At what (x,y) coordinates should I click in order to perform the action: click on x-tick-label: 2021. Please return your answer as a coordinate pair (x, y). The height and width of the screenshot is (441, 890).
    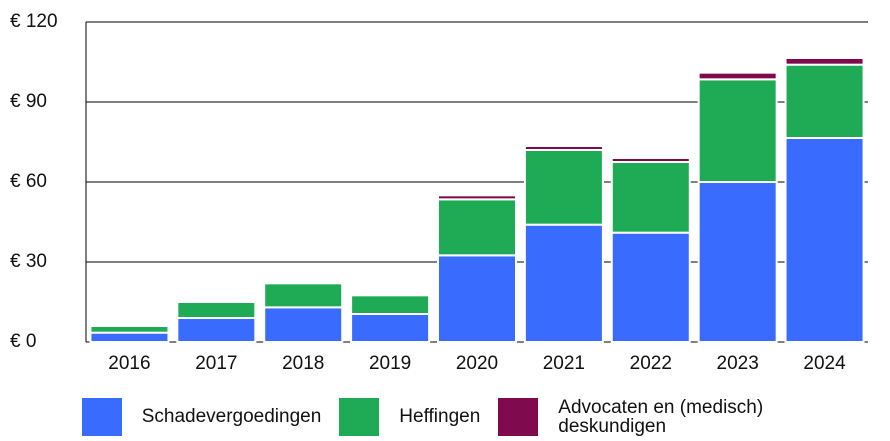
    Looking at the image, I should click on (564, 363).